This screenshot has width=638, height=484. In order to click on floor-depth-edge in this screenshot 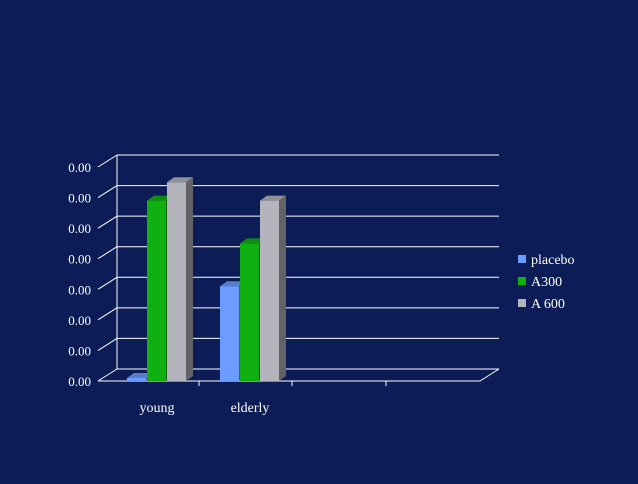, I will do `click(489, 375)`.